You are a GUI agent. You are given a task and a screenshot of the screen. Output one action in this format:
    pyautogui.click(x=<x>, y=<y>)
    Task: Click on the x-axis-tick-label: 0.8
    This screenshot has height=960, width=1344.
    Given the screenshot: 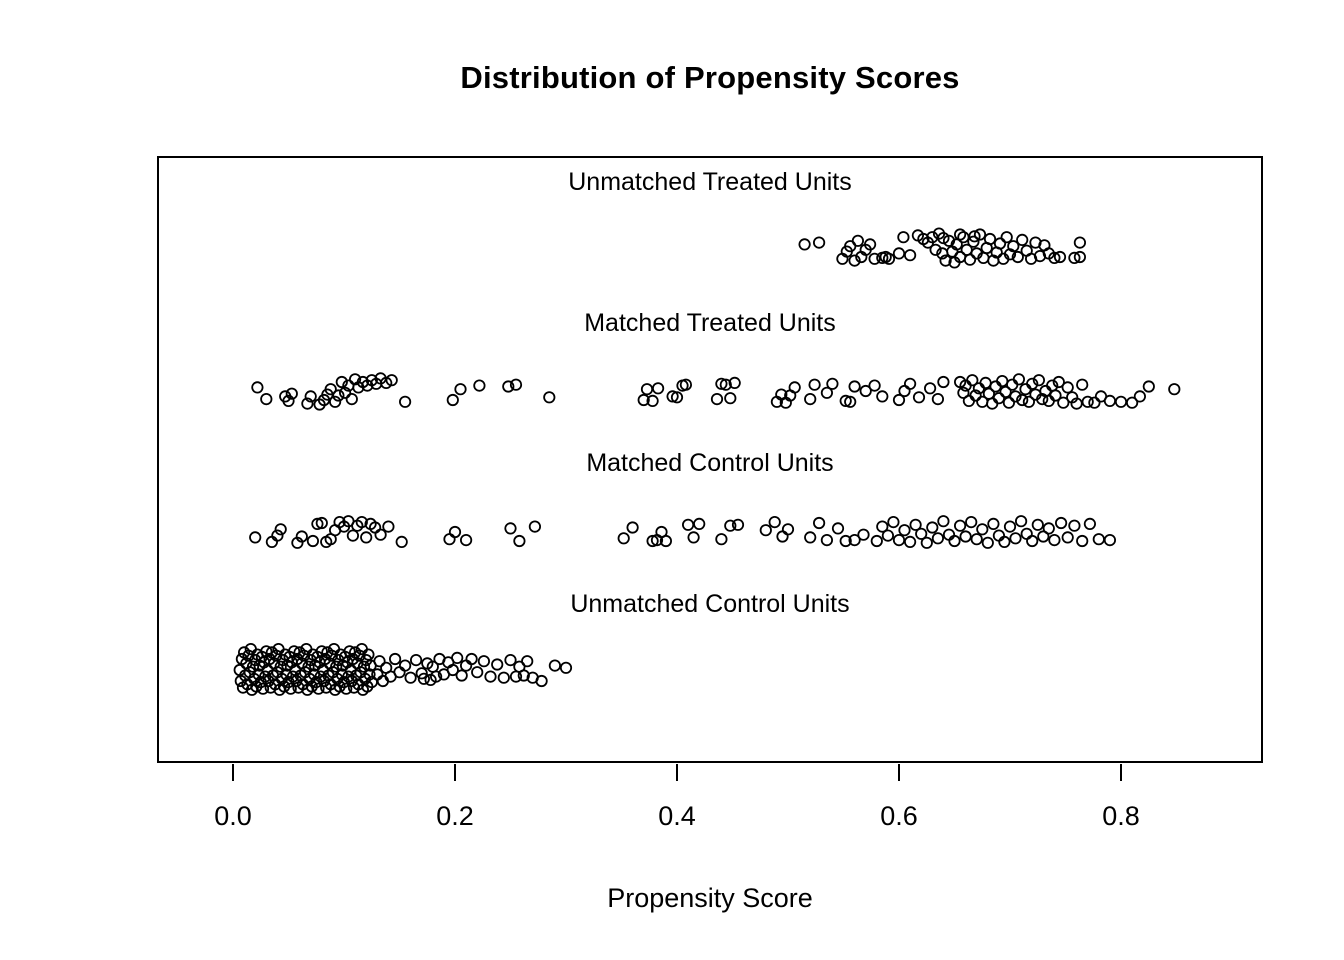 What is the action you would take?
    pyautogui.click(x=1121, y=816)
    